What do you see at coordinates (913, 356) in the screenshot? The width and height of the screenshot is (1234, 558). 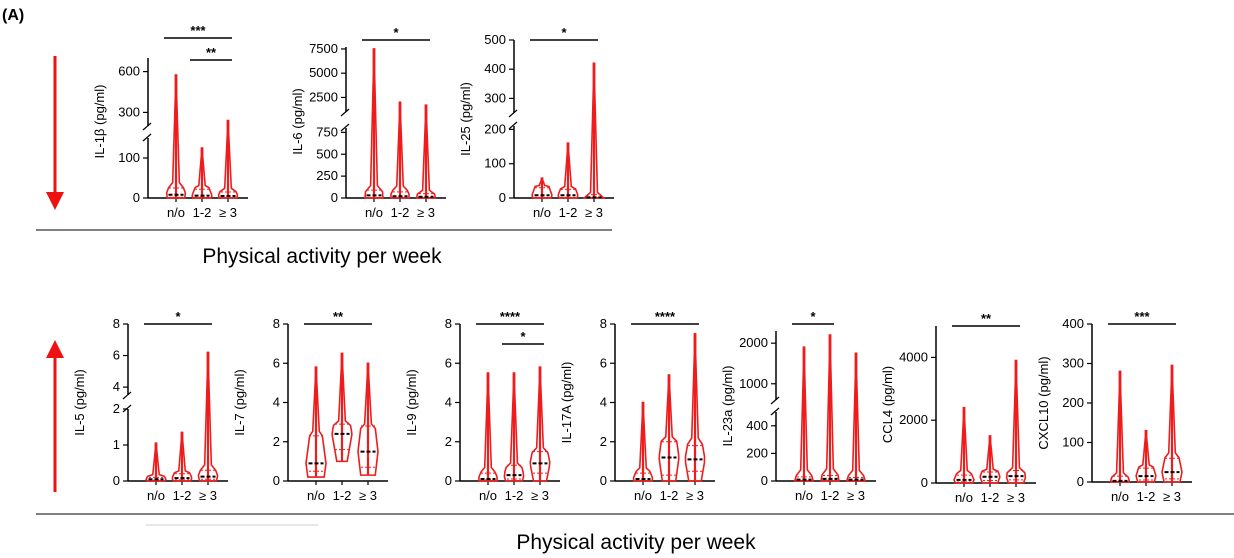 I see `y-tick-label: 4000` at bounding box center [913, 356].